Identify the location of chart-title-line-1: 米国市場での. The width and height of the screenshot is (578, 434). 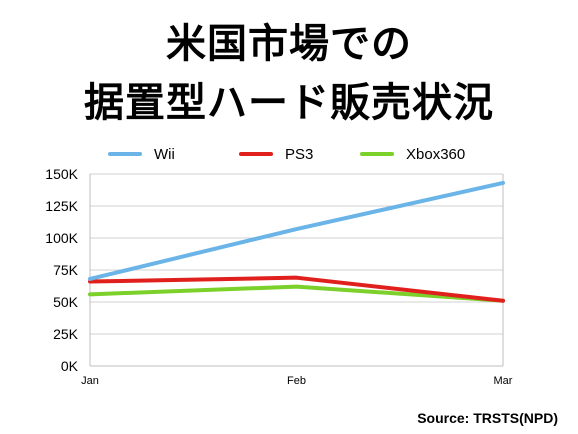
(289, 44).